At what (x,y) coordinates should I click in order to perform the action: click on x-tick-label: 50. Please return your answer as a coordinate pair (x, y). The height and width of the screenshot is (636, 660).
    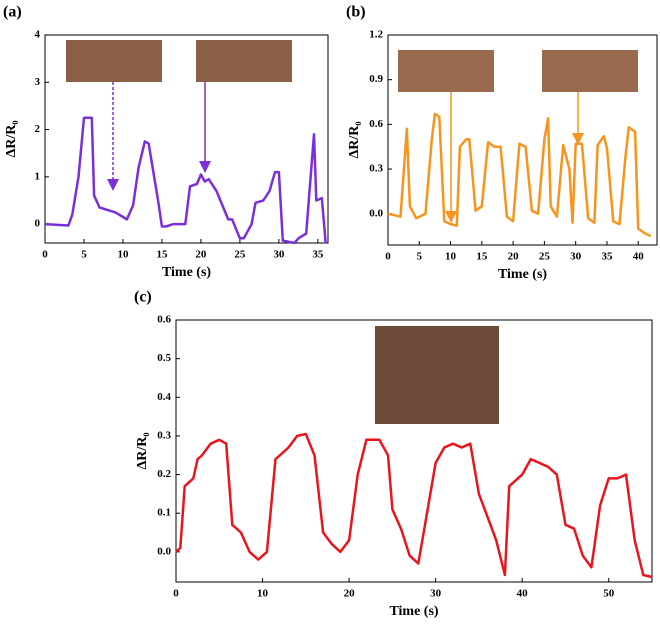
    Looking at the image, I should click on (609, 594).